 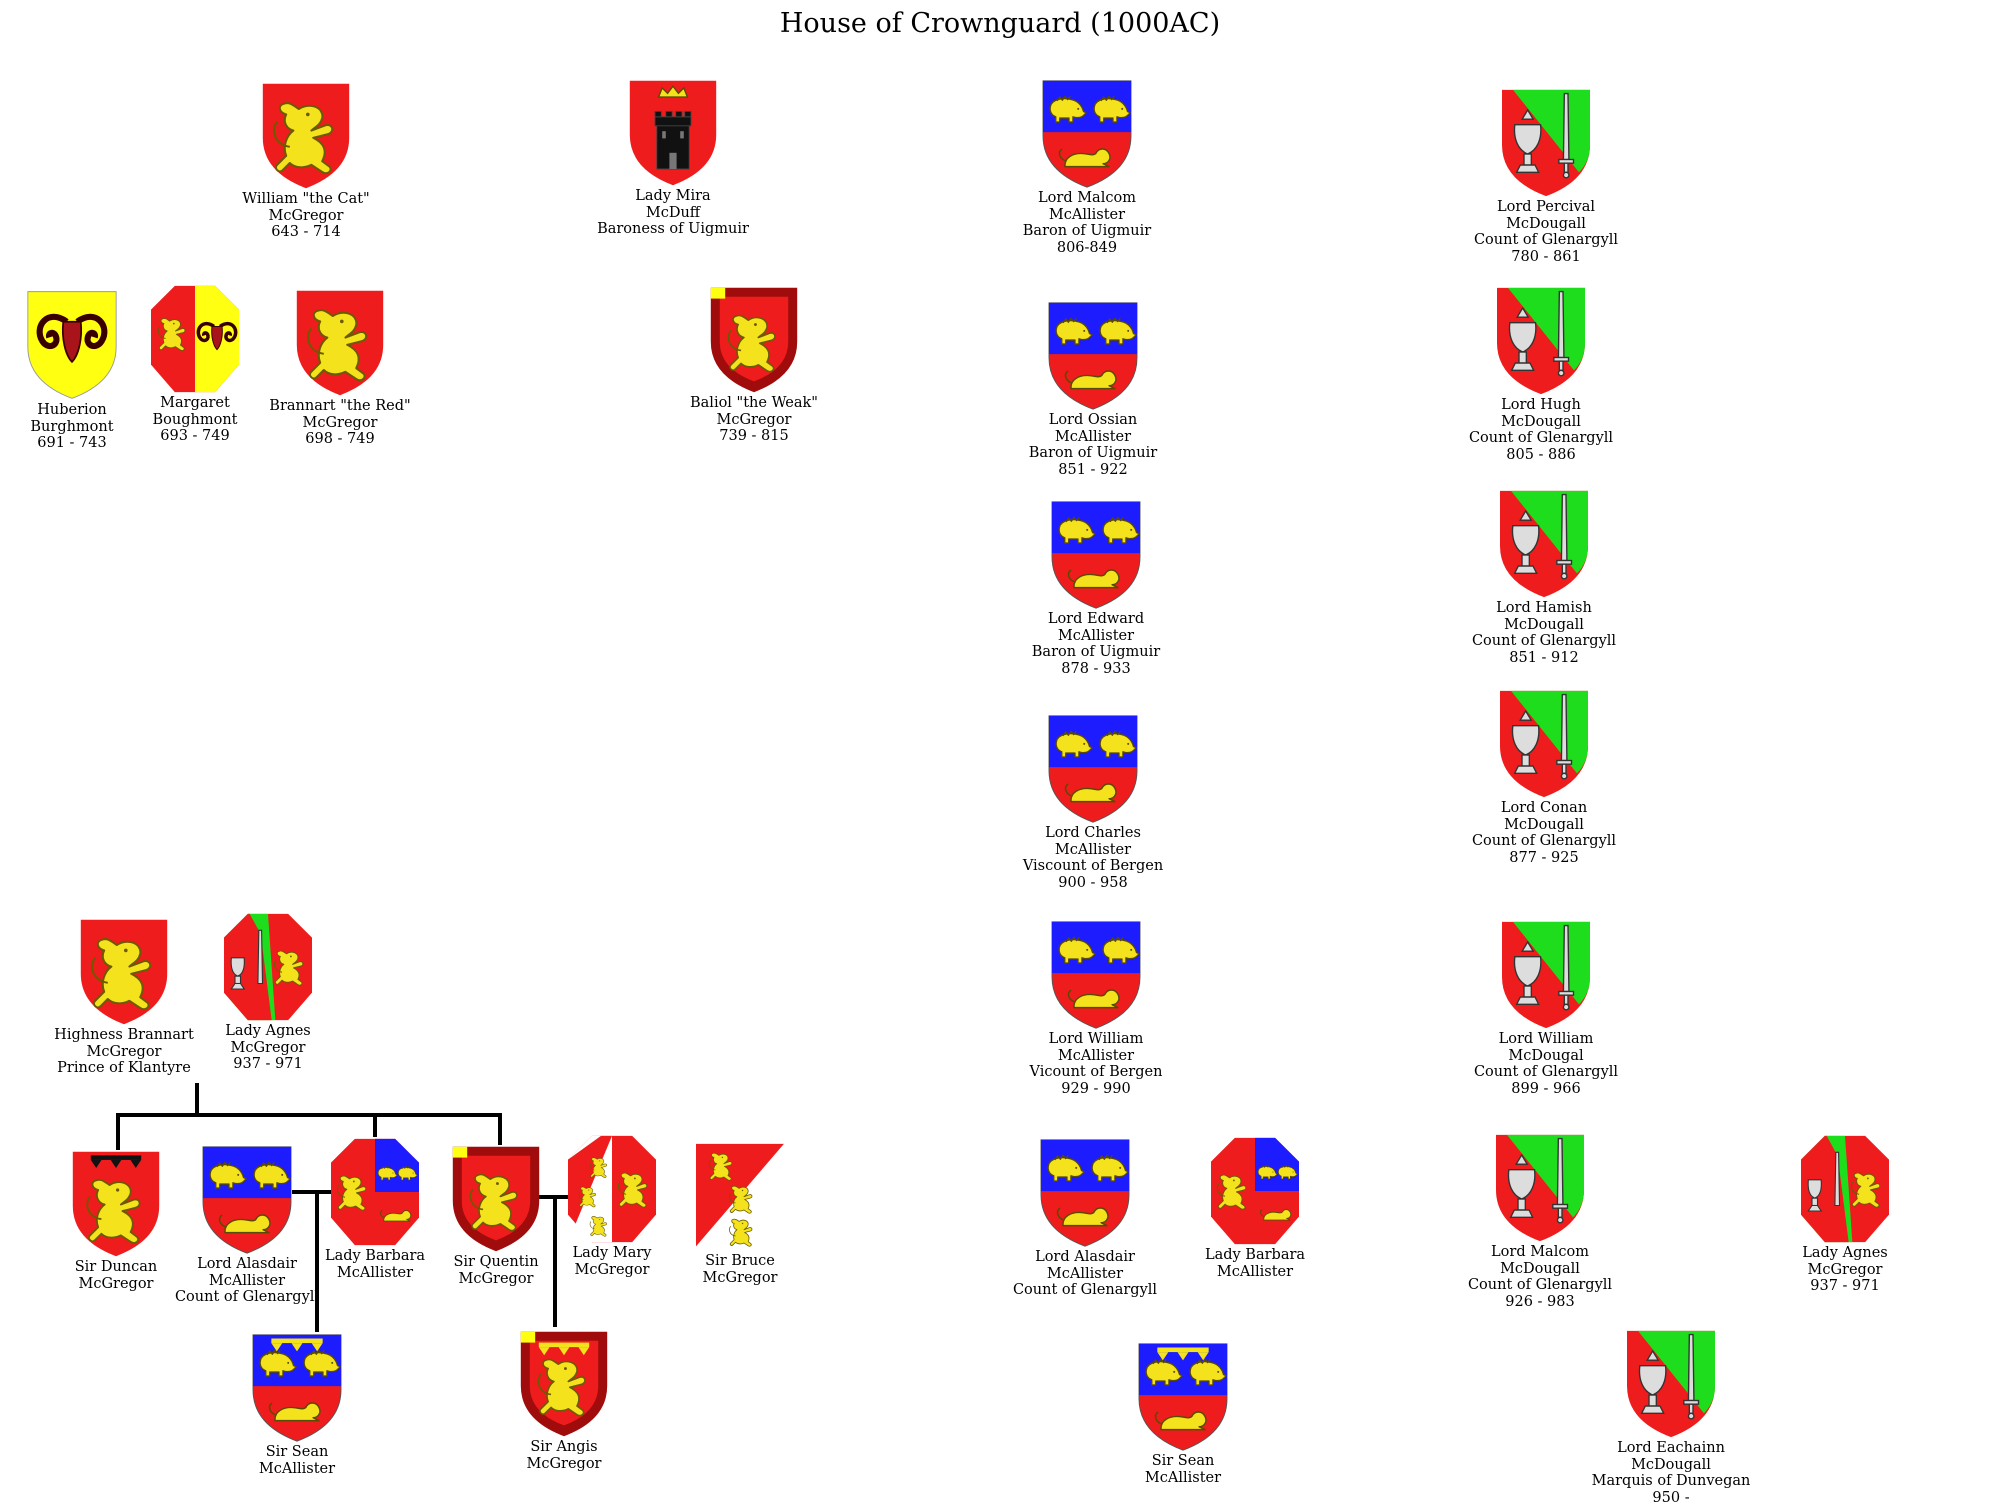 I want to click on caption-house: McDuff, so click(x=673, y=212).